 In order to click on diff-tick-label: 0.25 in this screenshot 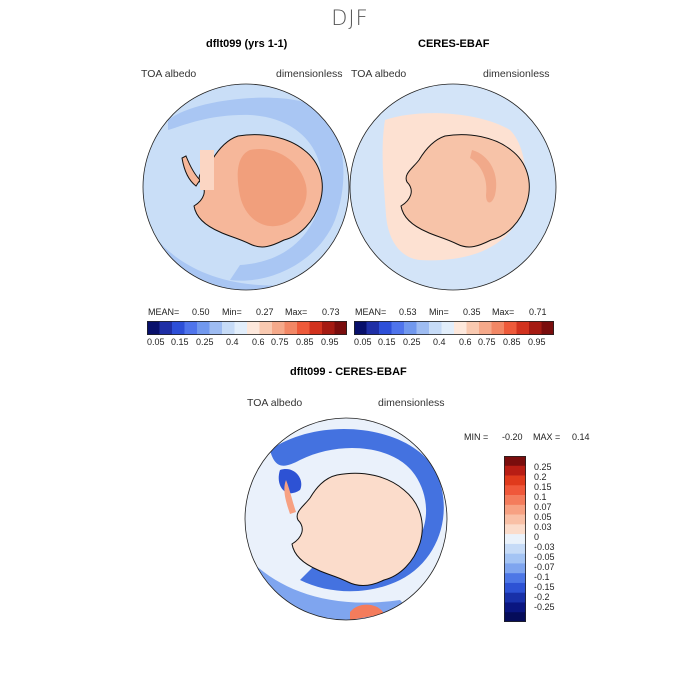, I will do `click(543, 467)`.